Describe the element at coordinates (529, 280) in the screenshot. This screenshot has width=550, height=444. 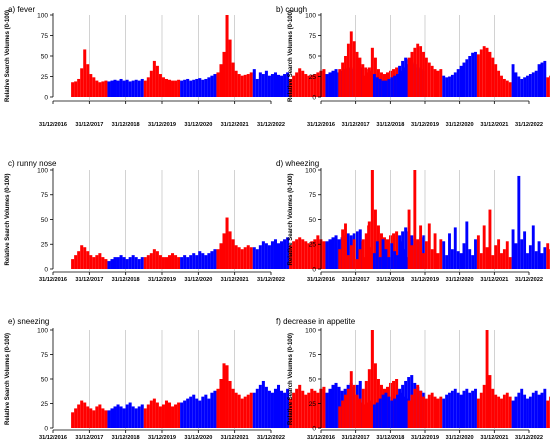
I see `x-tick-label: 31/12/2022` at that location.